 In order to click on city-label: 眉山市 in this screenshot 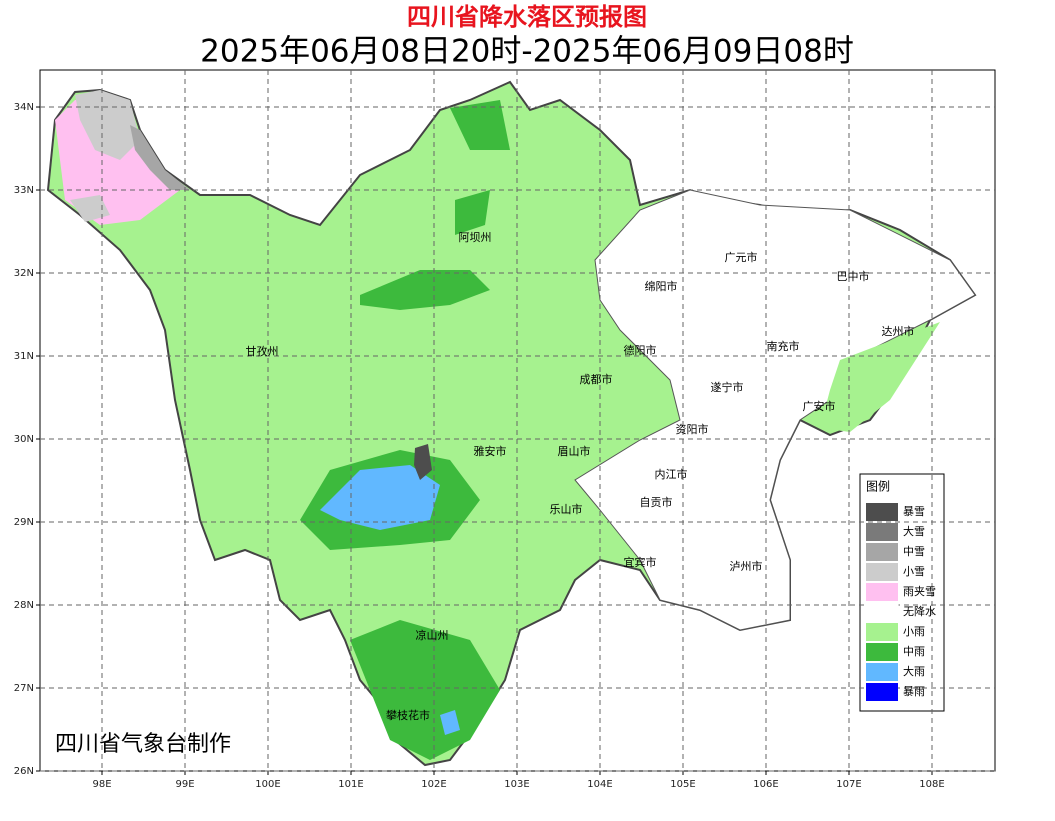, I will do `click(574, 451)`.